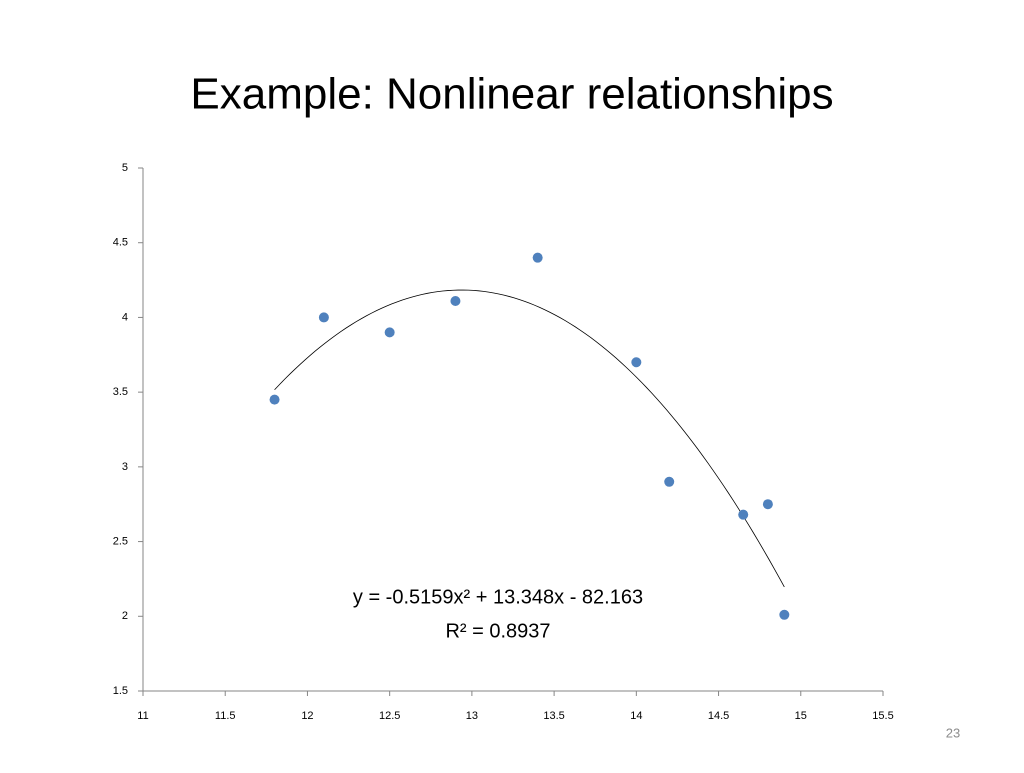 This screenshot has height=773, width=1024. What do you see at coordinates (125, 616) in the screenshot?
I see `y-tick-label: 2` at bounding box center [125, 616].